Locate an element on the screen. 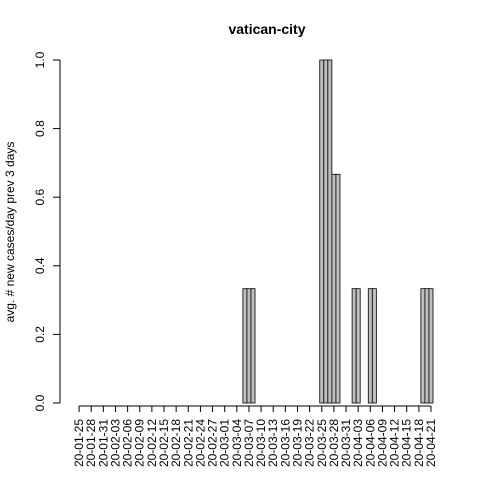  x-tick-label: 20-03-25 is located at coordinates (322, 443).